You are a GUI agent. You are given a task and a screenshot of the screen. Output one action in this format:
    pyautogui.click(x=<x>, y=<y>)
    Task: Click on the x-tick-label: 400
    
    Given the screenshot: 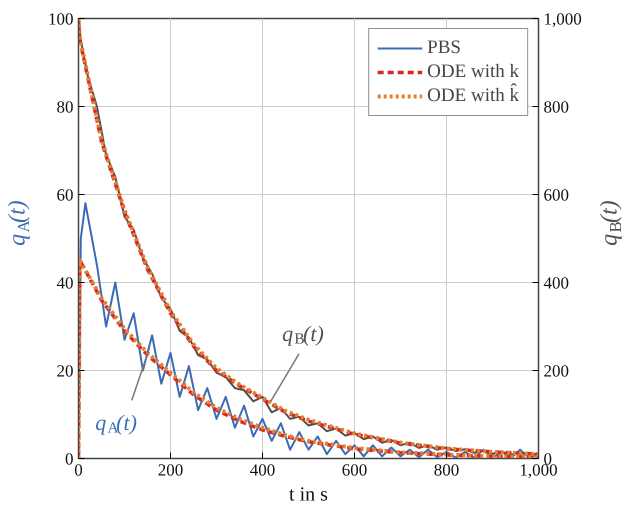 What is the action you would take?
    pyautogui.click(x=263, y=470)
    